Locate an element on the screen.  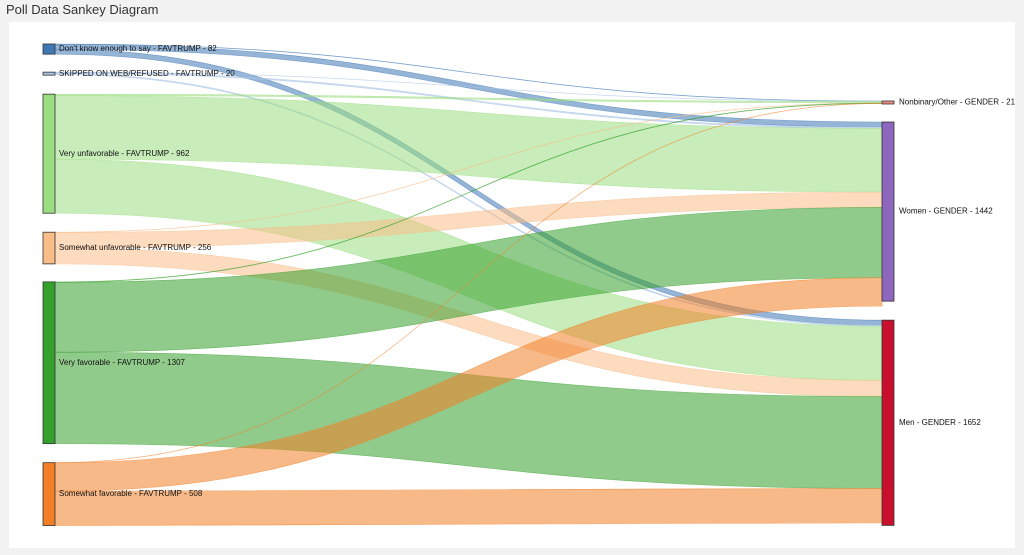
sankey-node-dk is located at coordinates (49, 49).